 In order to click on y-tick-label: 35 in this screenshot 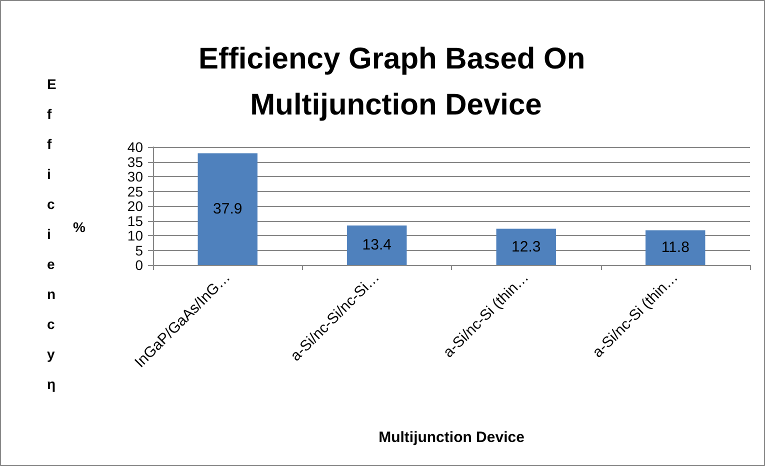, I will do `click(135, 162)`.